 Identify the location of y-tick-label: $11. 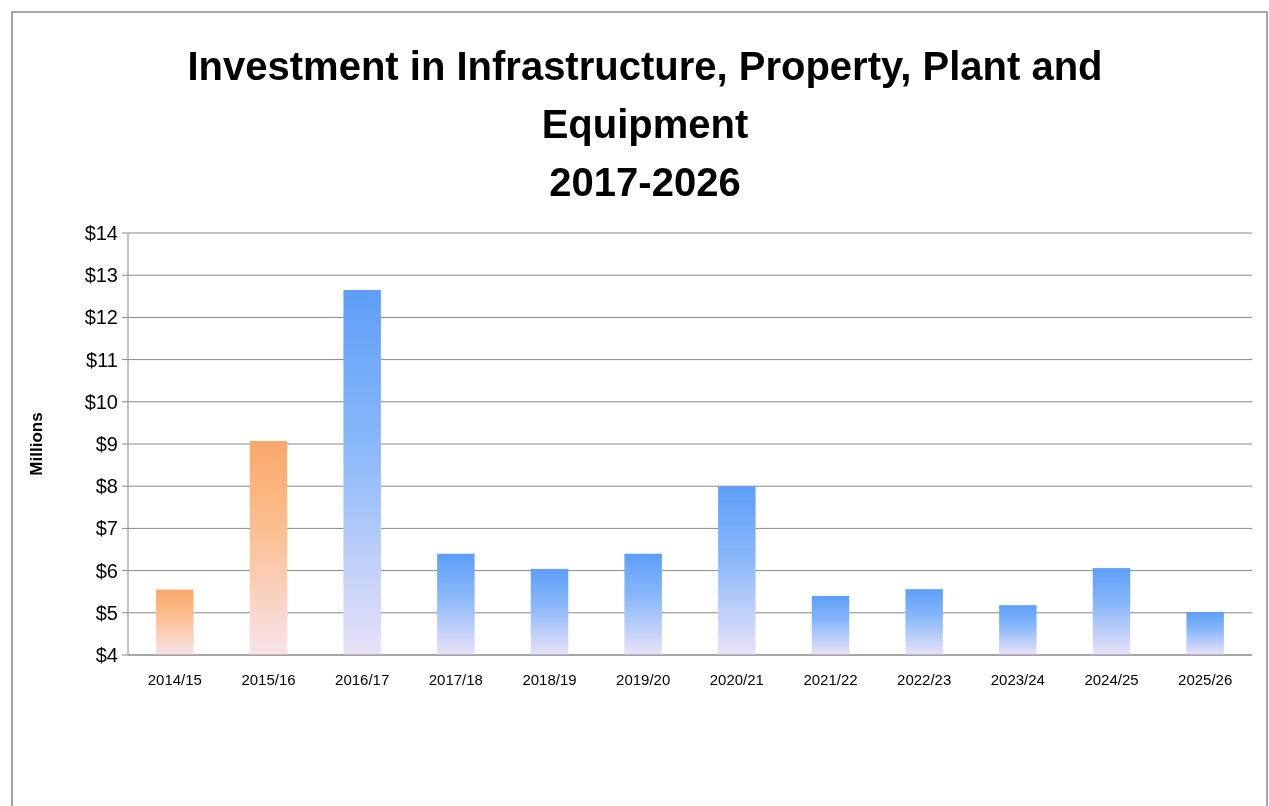
(102, 359).